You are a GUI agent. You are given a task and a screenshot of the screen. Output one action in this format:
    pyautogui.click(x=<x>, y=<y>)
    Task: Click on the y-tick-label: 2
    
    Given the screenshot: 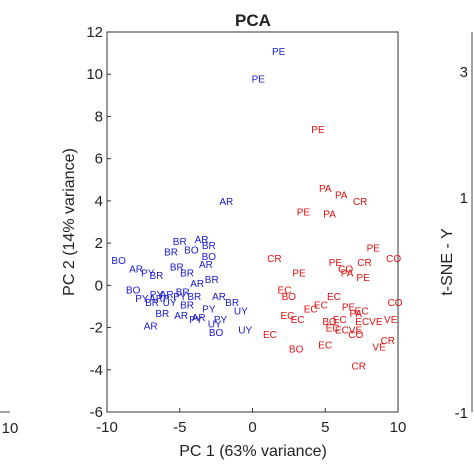 What is the action you would take?
    pyautogui.click(x=99, y=243)
    